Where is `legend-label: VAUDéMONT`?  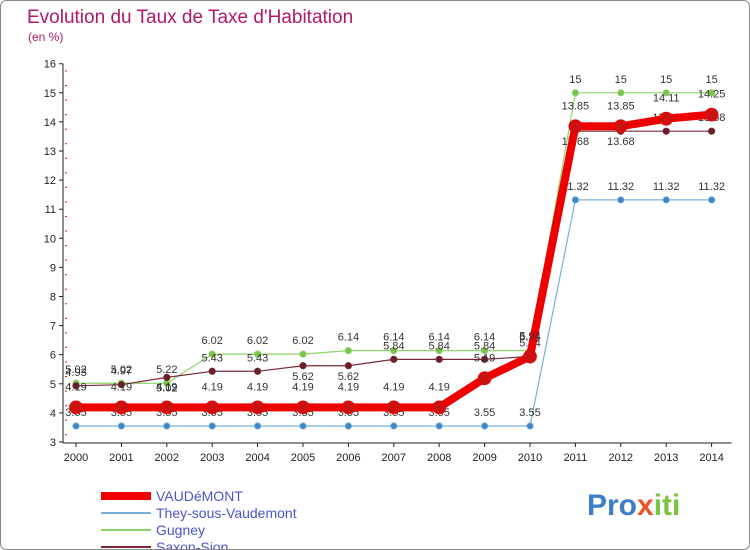
legend-label: VAUDéMONT is located at coordinates (199, 495).